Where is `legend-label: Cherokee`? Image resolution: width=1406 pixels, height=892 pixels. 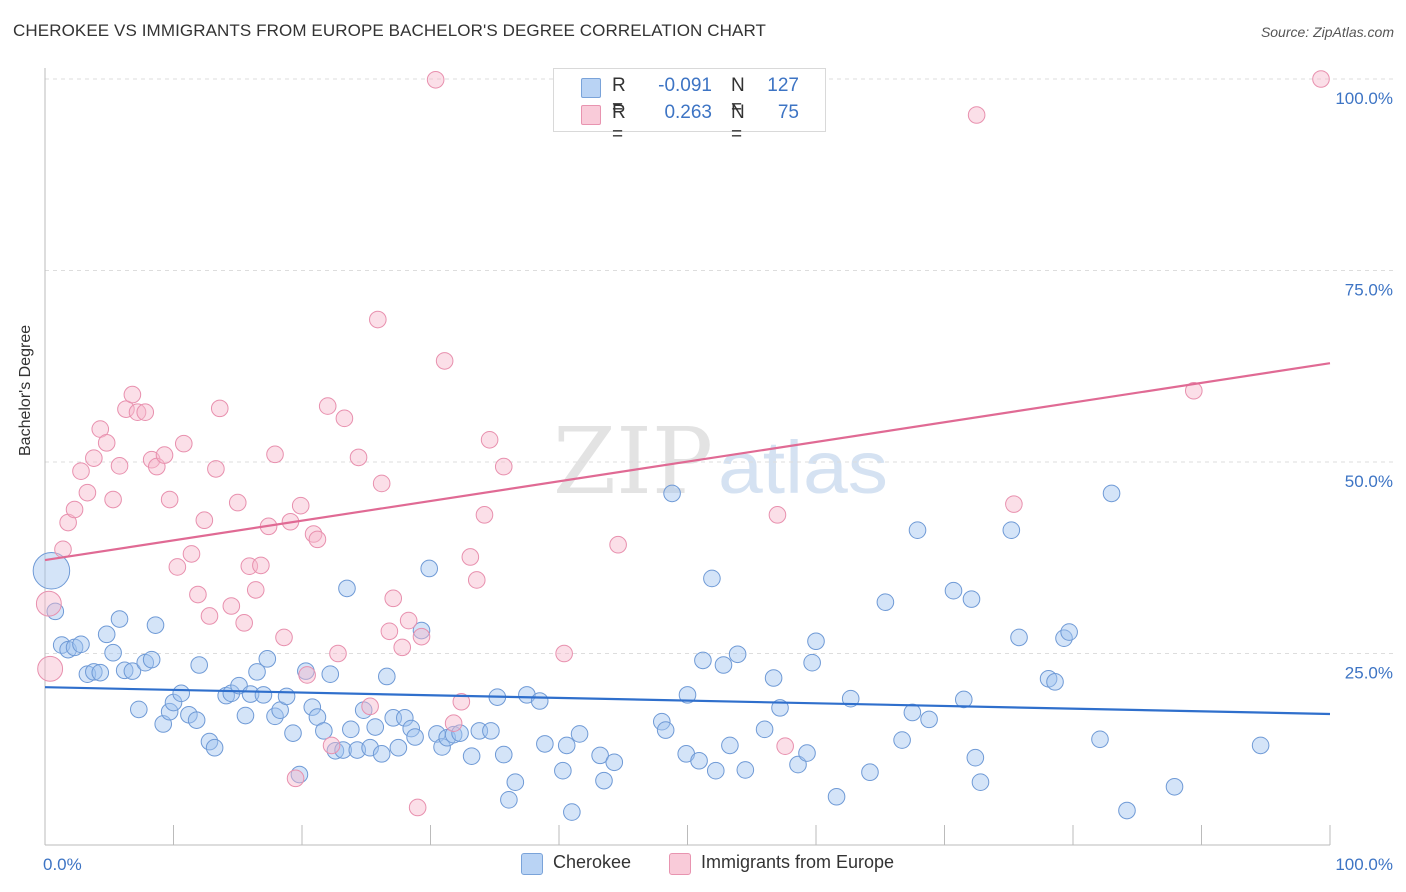
legend-label: Cherokee is located at coordinates (592, 862).